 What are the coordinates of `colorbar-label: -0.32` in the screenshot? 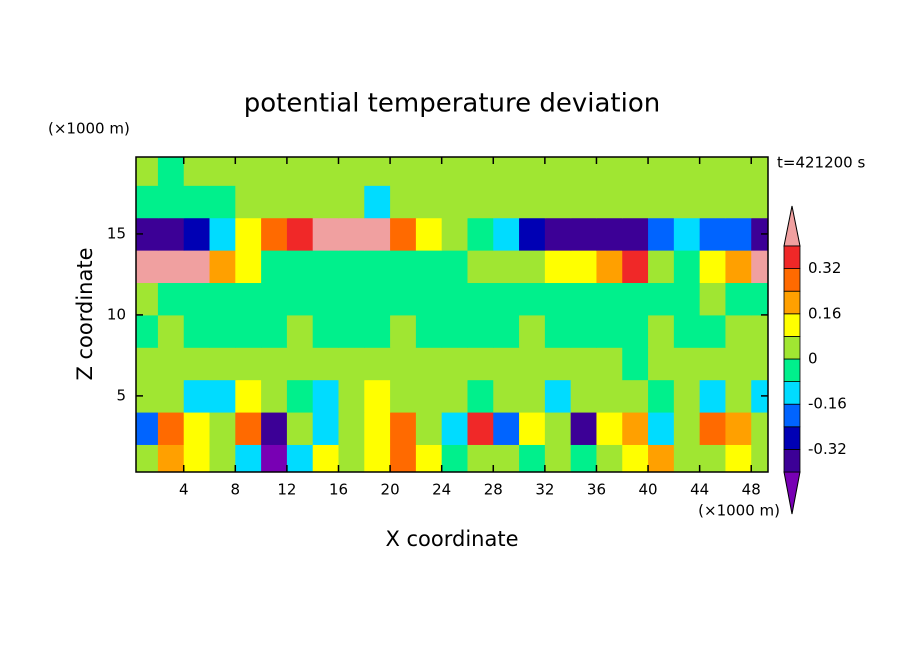 It's located at (827, 449).